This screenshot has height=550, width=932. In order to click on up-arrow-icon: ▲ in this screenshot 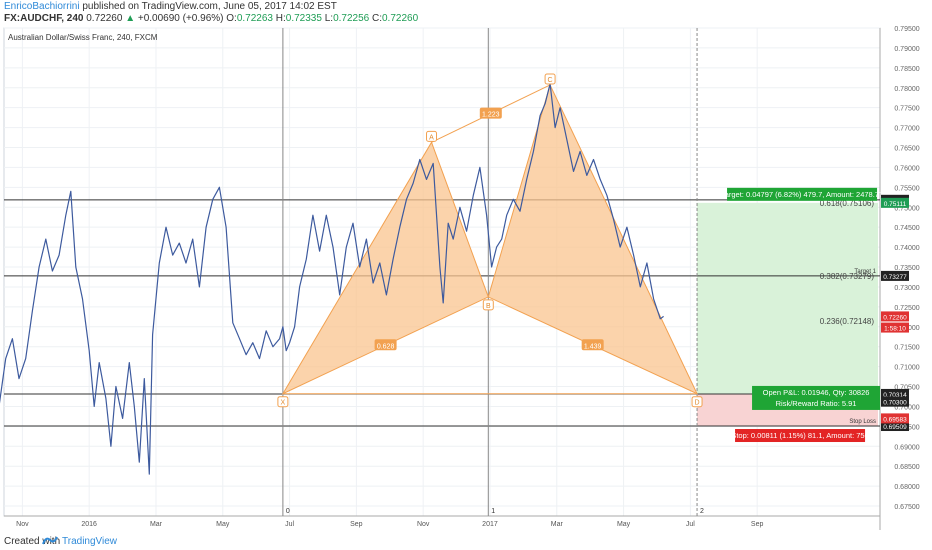, I will do `click(130, 18)`.